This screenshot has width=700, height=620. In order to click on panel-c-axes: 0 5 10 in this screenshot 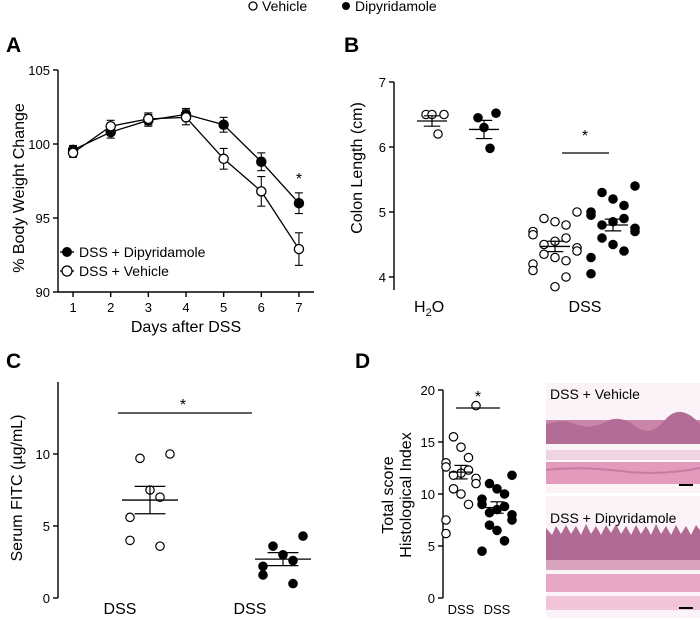, I will do `click(47, 494)`.